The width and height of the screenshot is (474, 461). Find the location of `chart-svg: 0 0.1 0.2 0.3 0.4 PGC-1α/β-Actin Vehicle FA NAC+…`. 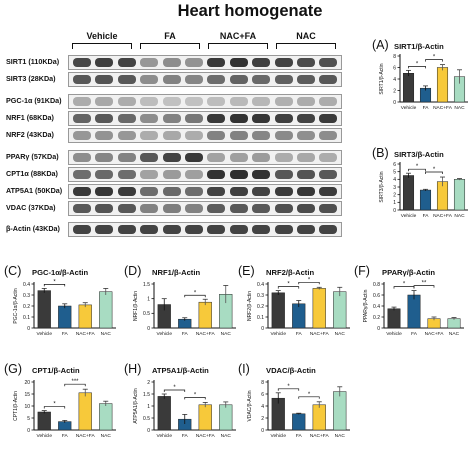

chart-svg: 0 0.1 0.2 0.3 0.4 PGC-1α/β-Actin Vehicle FA NAC+… is located at coordinates (64, 308).